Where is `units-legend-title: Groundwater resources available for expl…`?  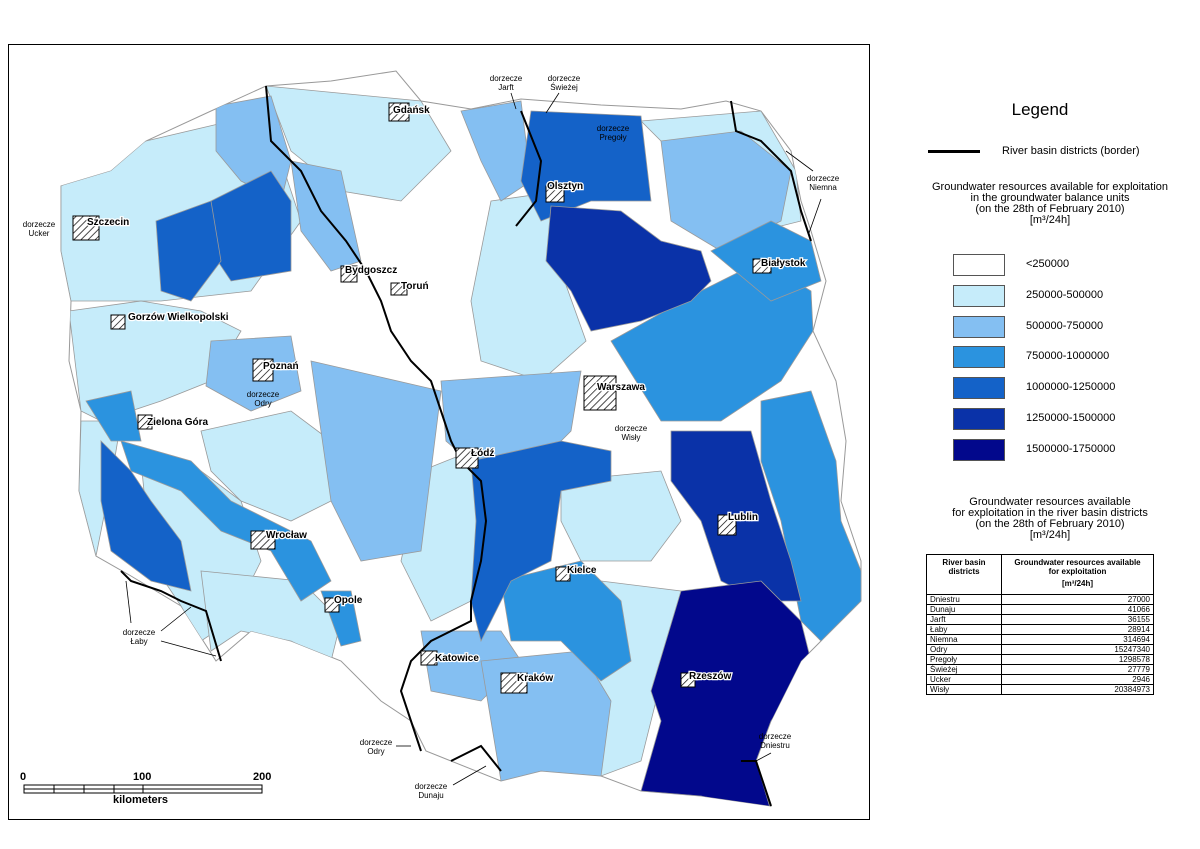 units-legend-title: Groundwater resources available for expl… is located at coordinates (1050, 204).